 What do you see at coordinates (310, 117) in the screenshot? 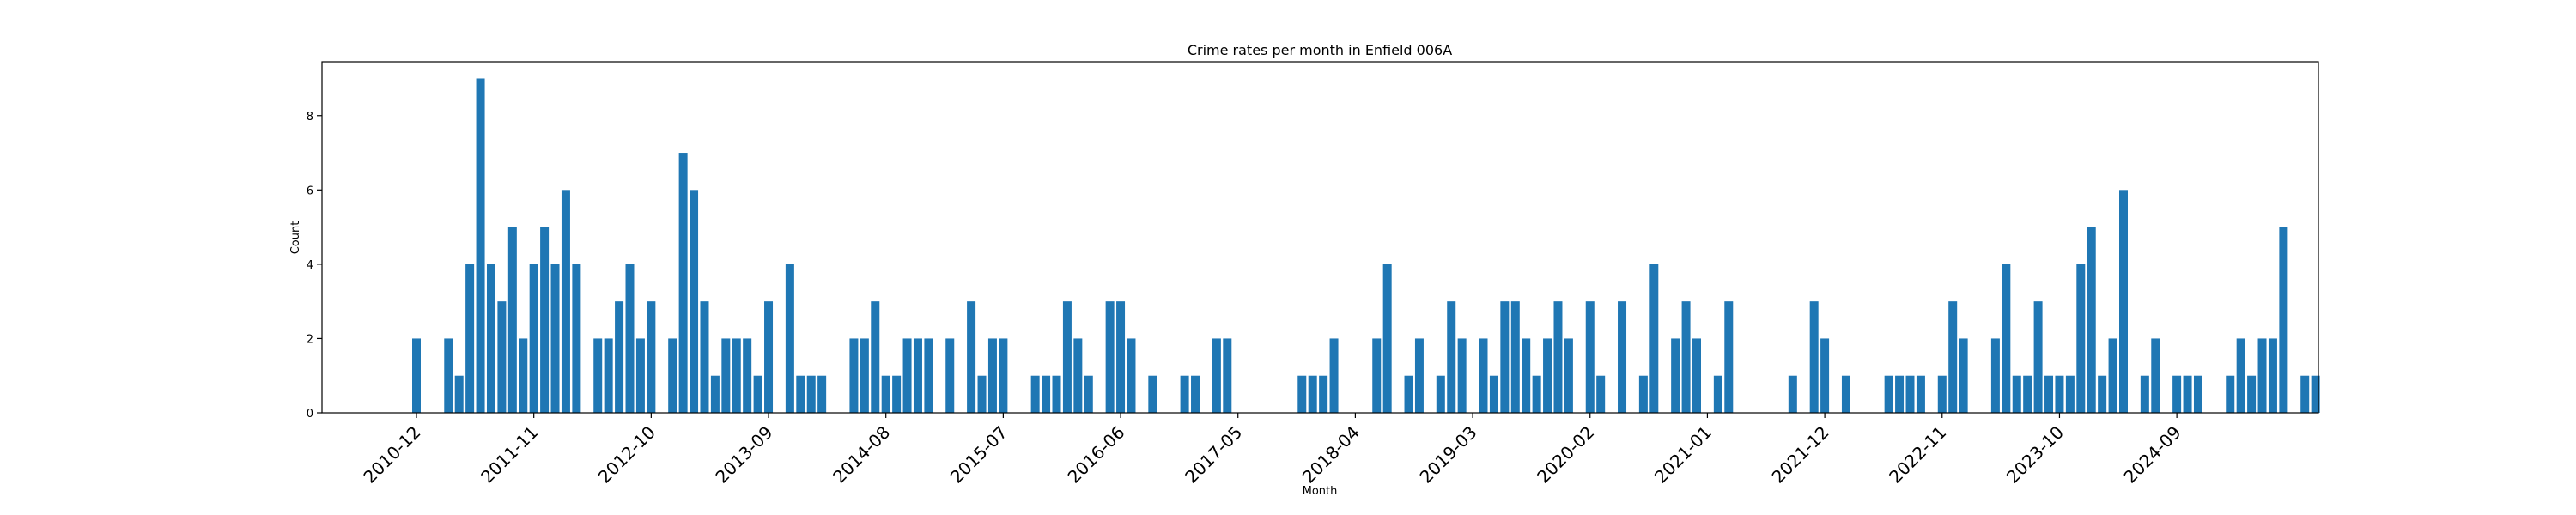
I see `y-tick-label: 8` at bounding box center [310, 117].